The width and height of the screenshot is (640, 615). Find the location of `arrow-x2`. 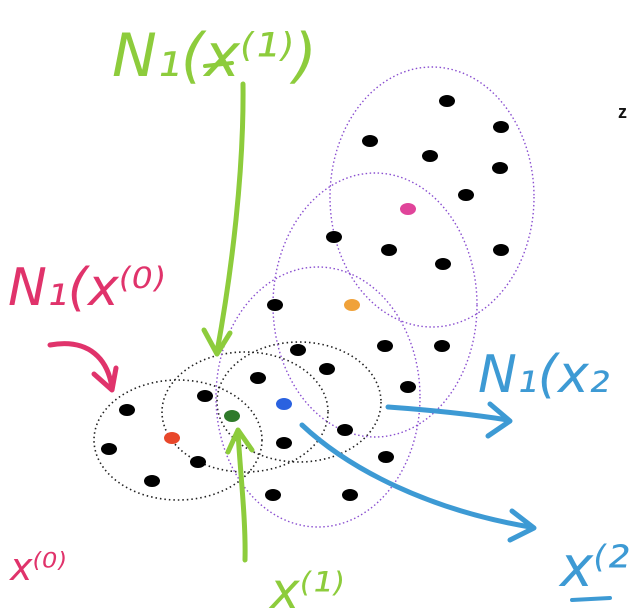

arrow-x2 is located at coordinates (416, 476).